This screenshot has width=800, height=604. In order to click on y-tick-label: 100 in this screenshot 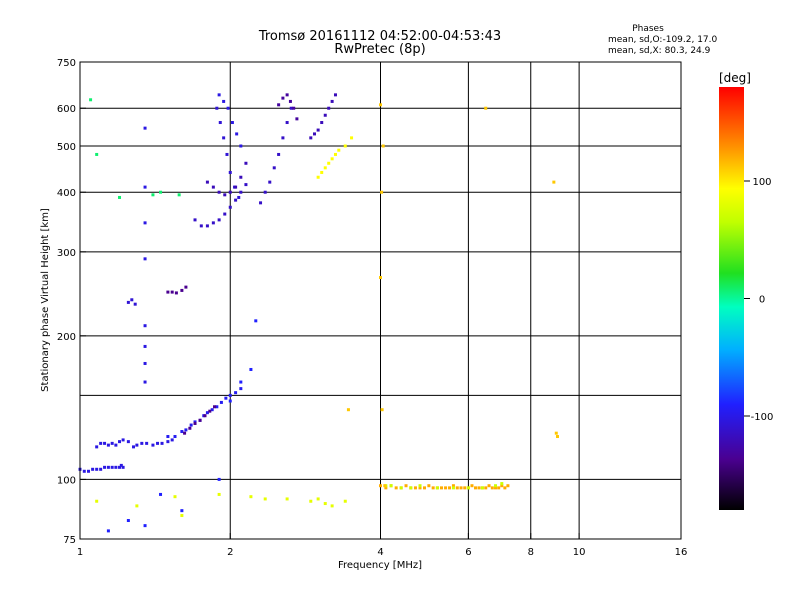, I will do `click(66, 480)`.